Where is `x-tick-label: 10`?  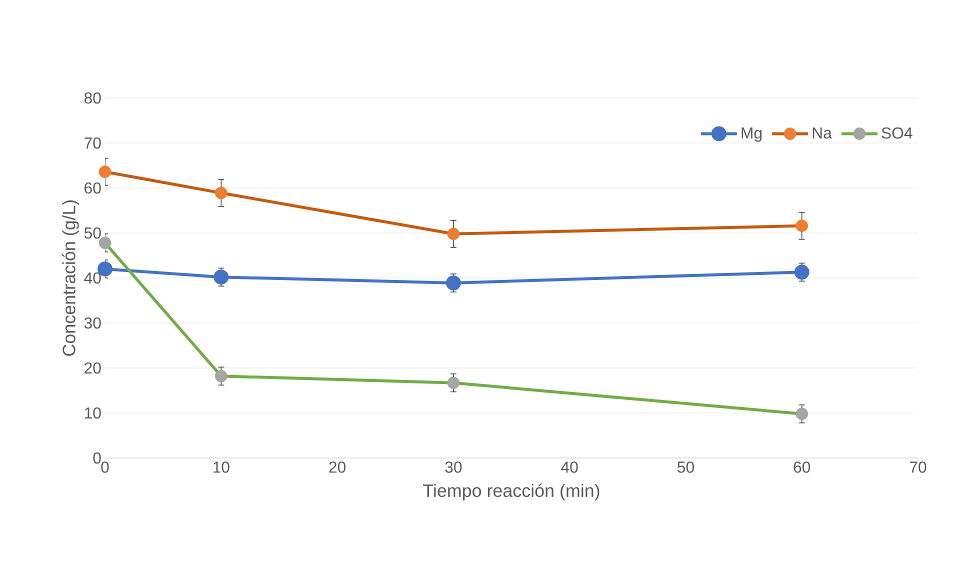 x-tick-label: 10 is located at coordinates (222, 467).